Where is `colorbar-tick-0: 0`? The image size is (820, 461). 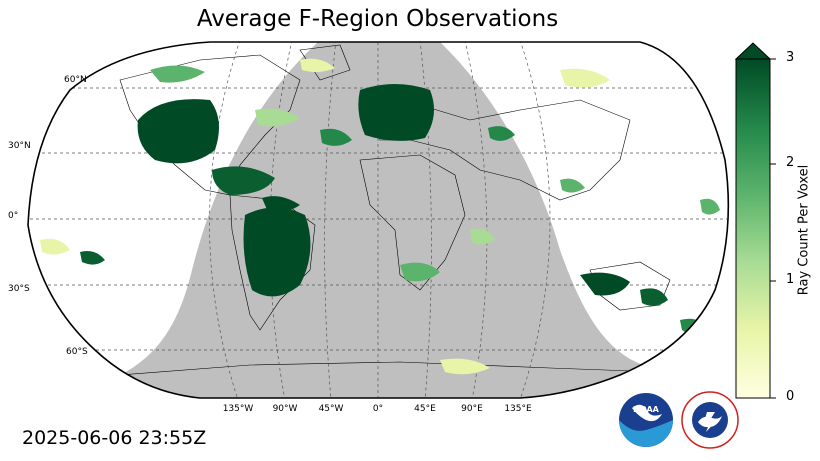
colorbar-tick-0: 0 is located at coordinates (790, 396).